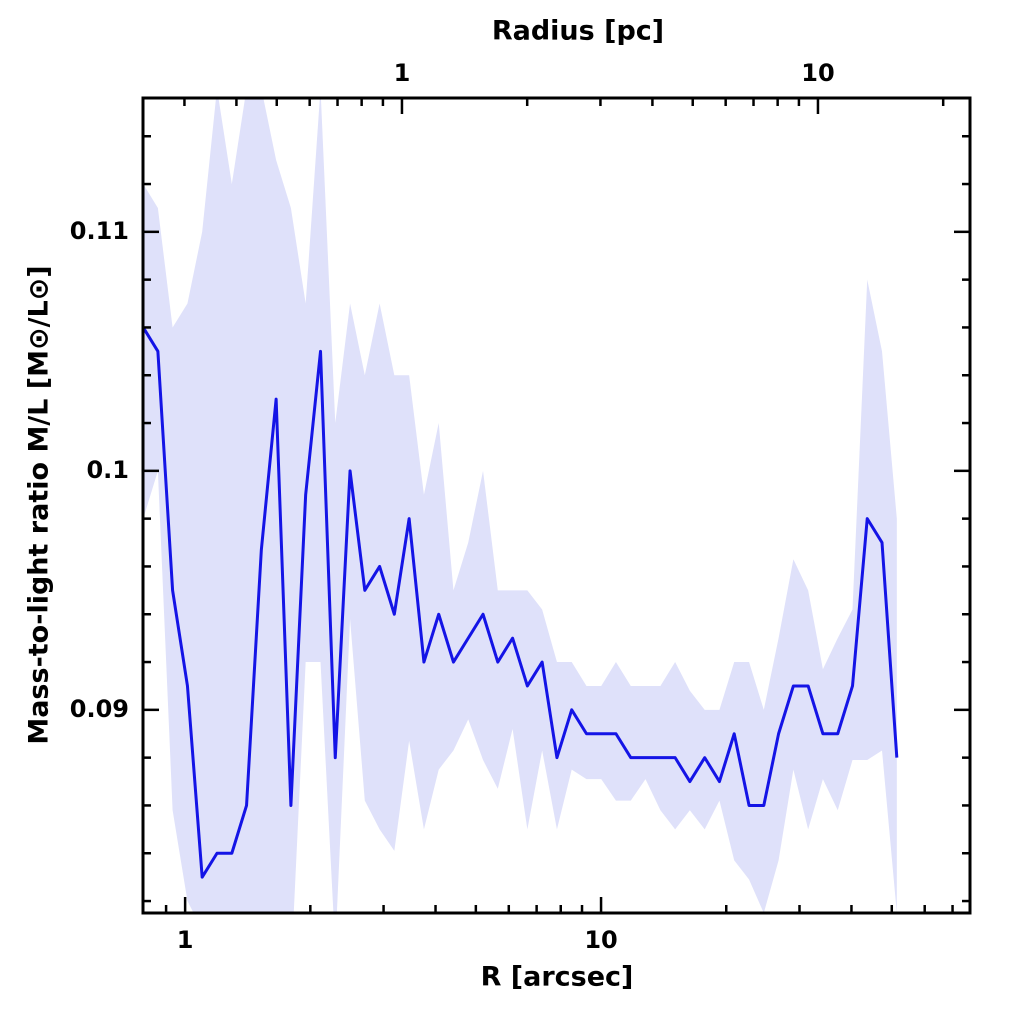 This screenshot has height=1028, width=1024. Describe the element at coordinates (99, 709) in the screenshot. I see `y-tick-label: 0.09` at that location.